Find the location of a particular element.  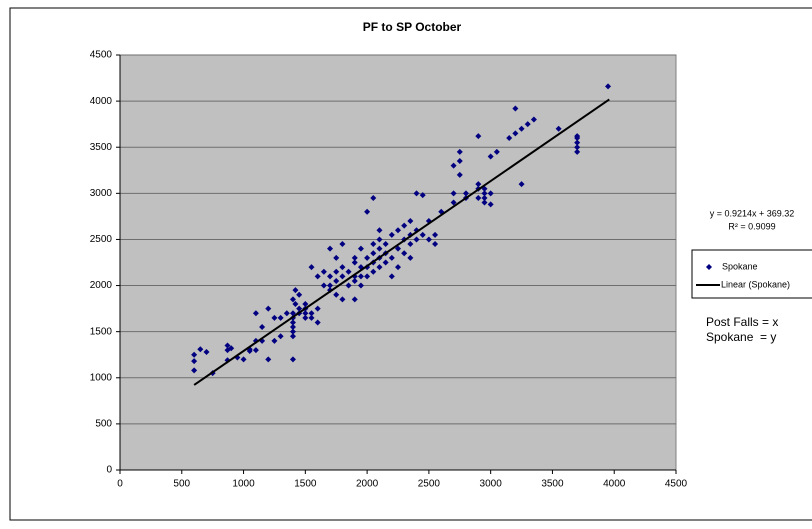

x-tick-label: 2500 is located at coordinates (429, 484).